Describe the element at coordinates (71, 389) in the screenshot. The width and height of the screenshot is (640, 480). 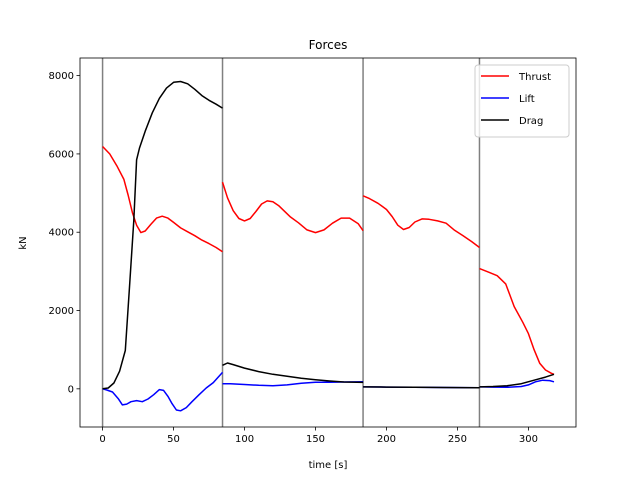
I see `y-tick-label: 0` at that location.